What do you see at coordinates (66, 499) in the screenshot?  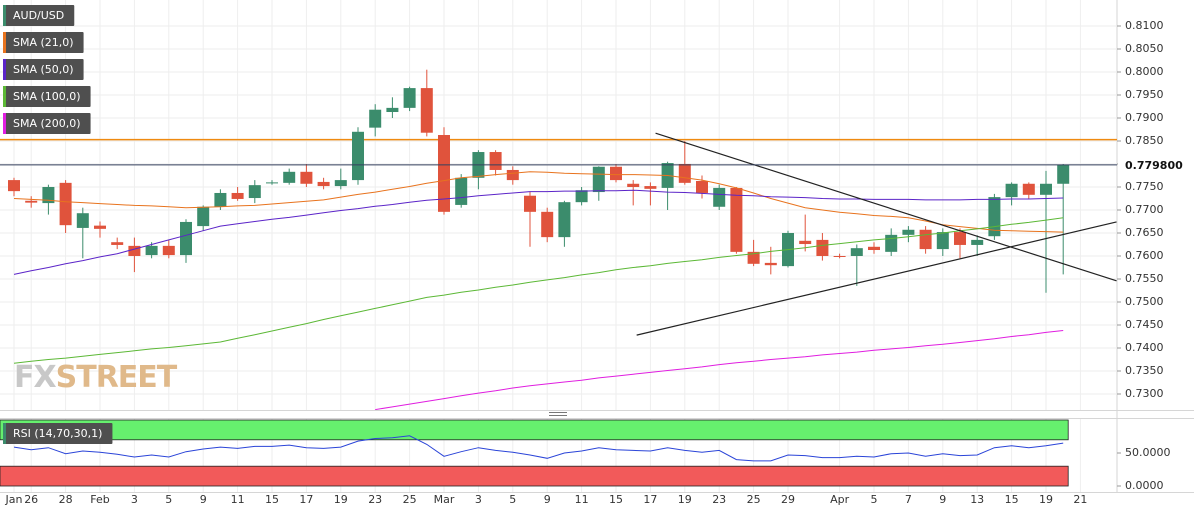 I see `x-tick-label: 28` at bounding box center [66, 499].